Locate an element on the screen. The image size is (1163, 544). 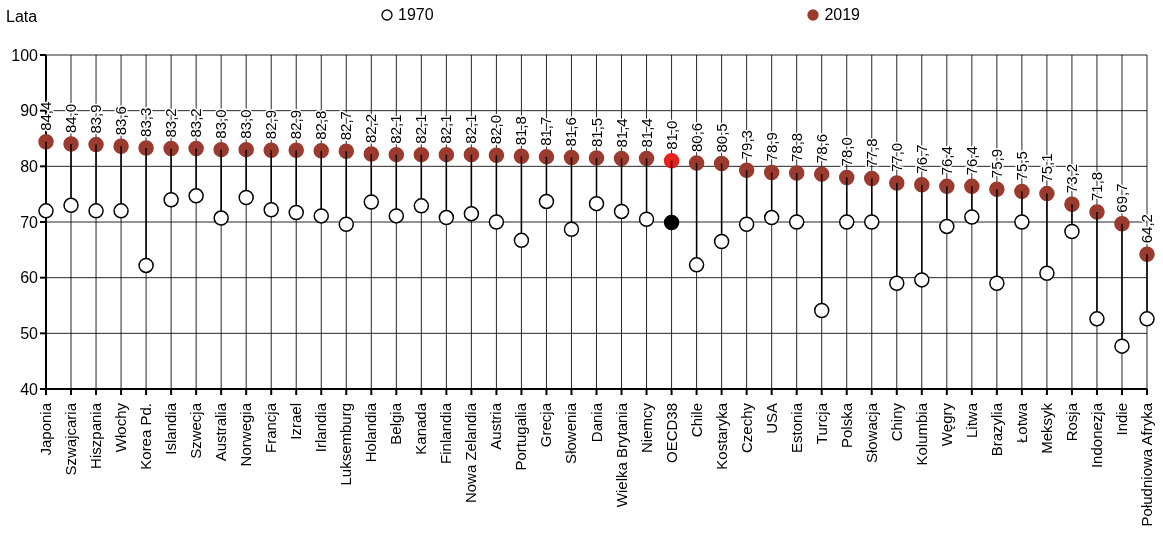
y-tick-label: 90 is located at coordinates (29, 111).